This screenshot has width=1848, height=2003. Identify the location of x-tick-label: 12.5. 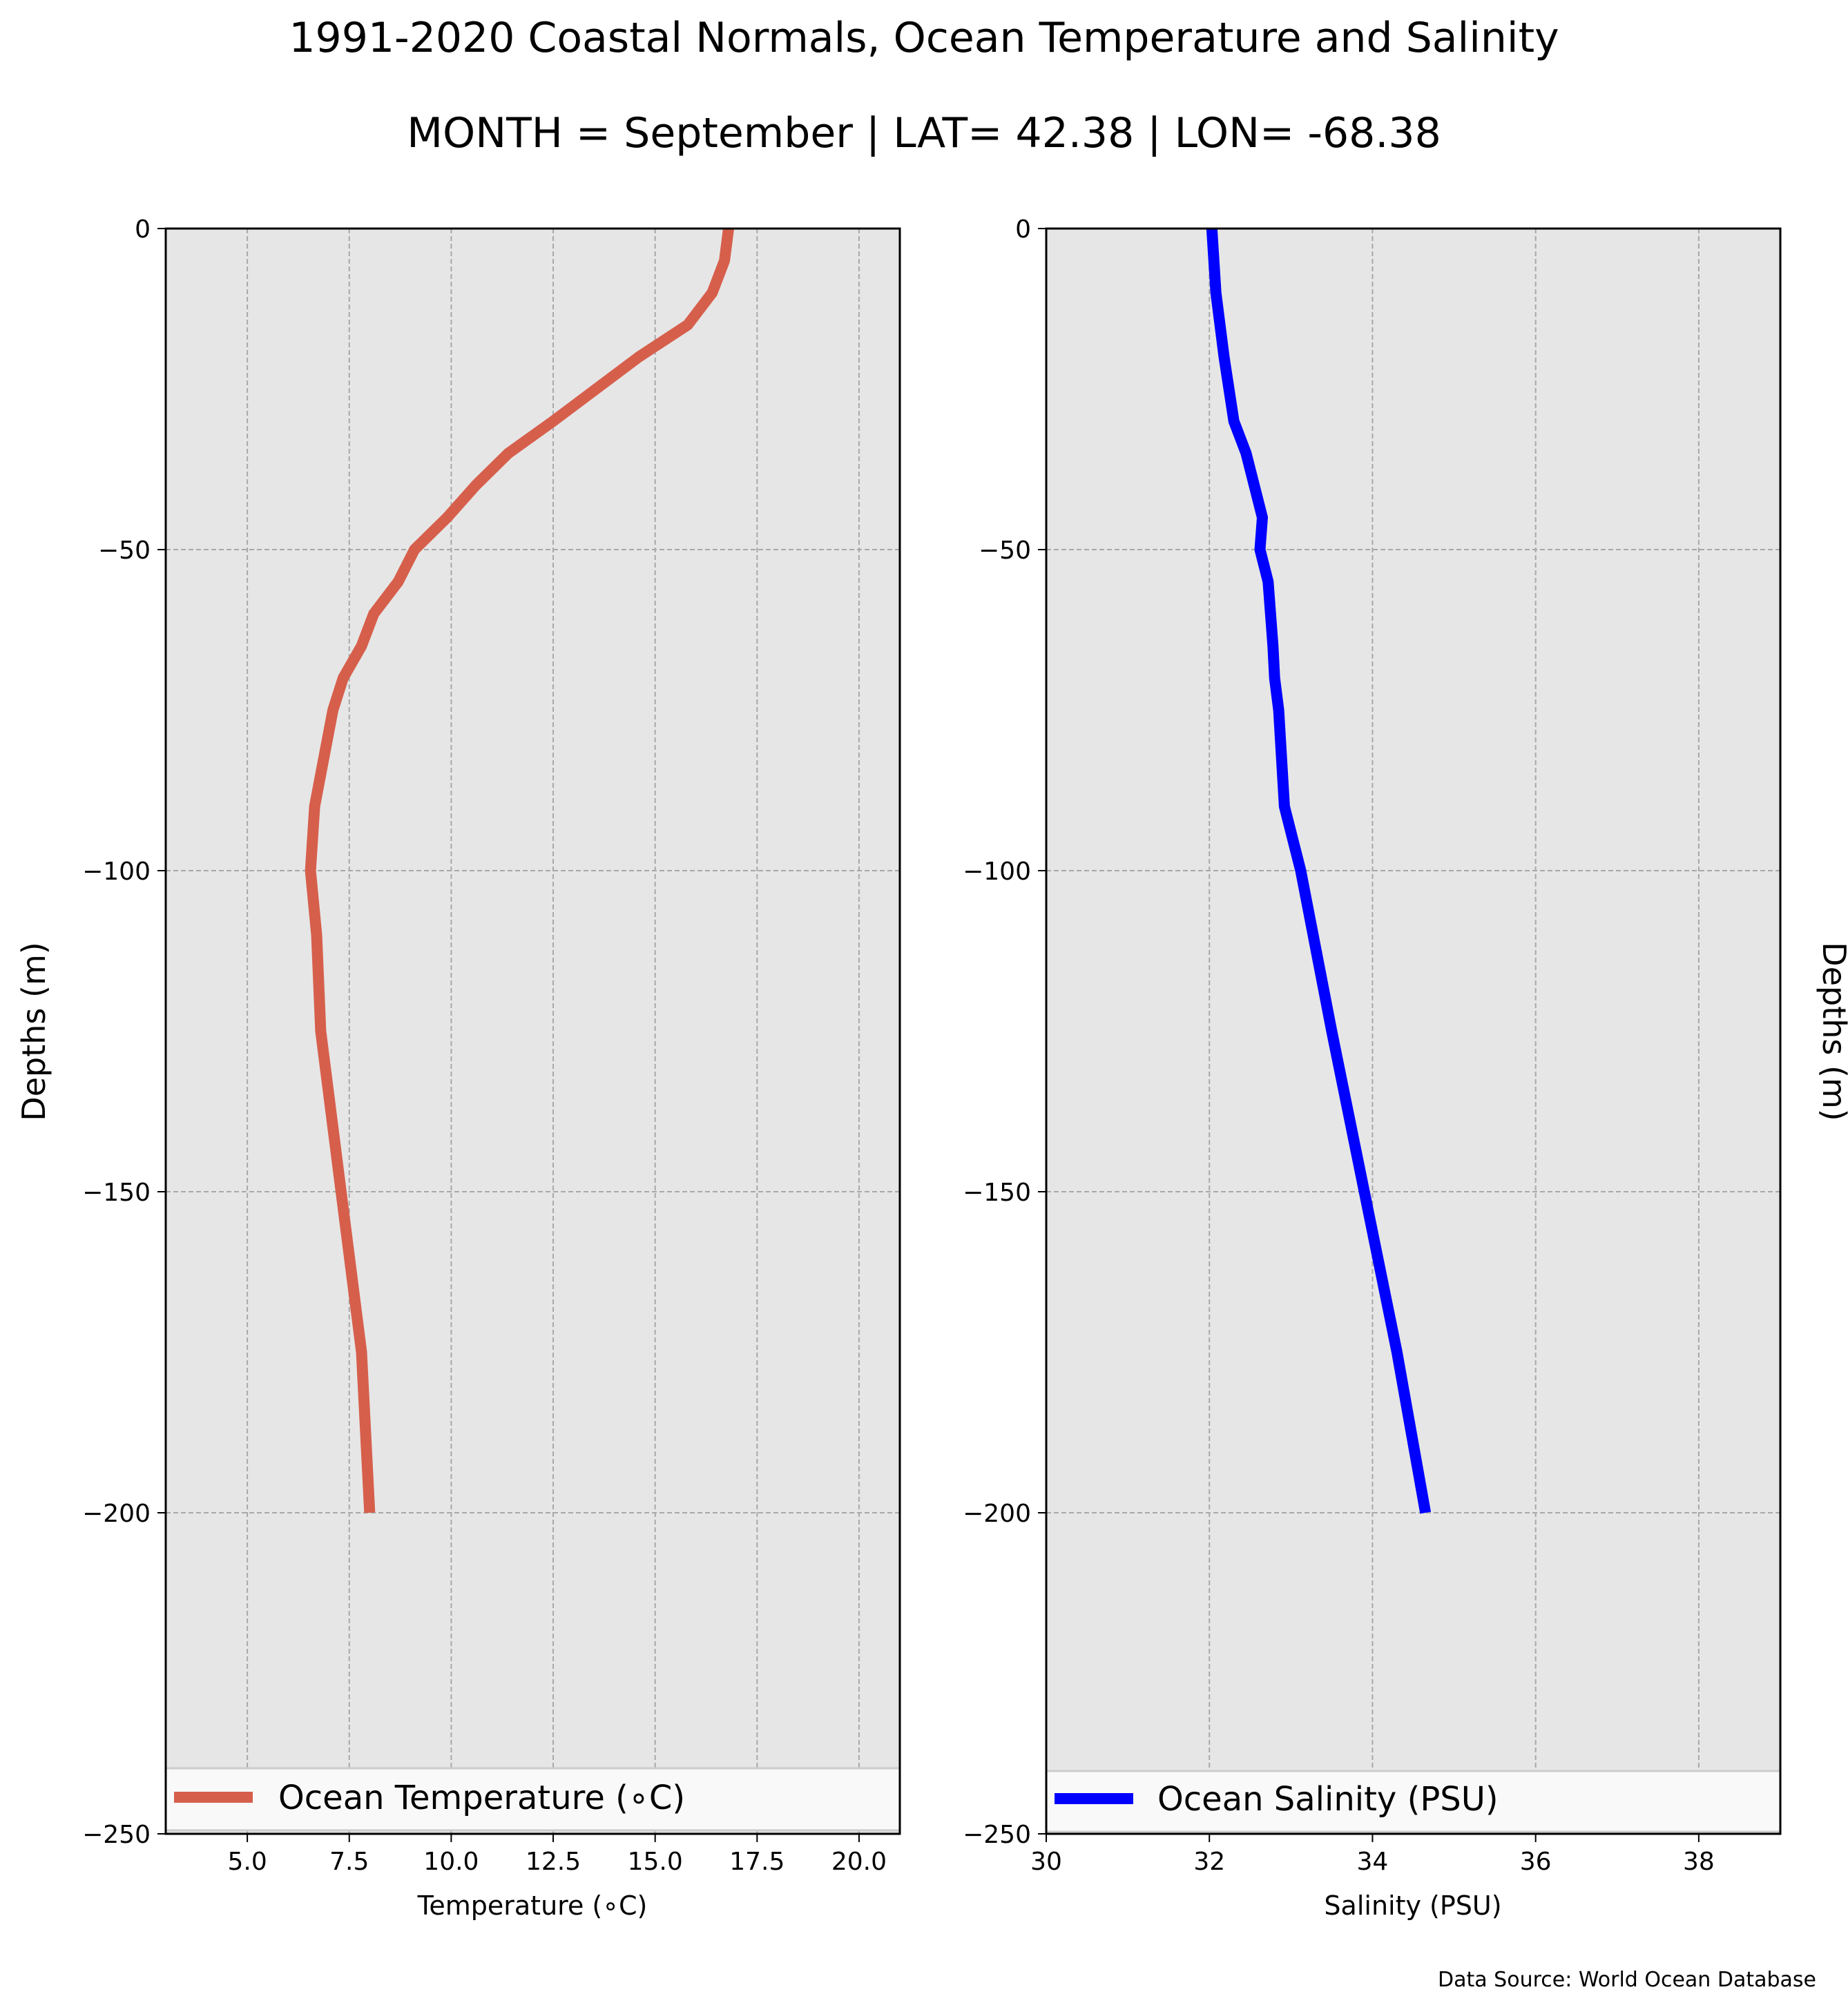
(553, 1862).